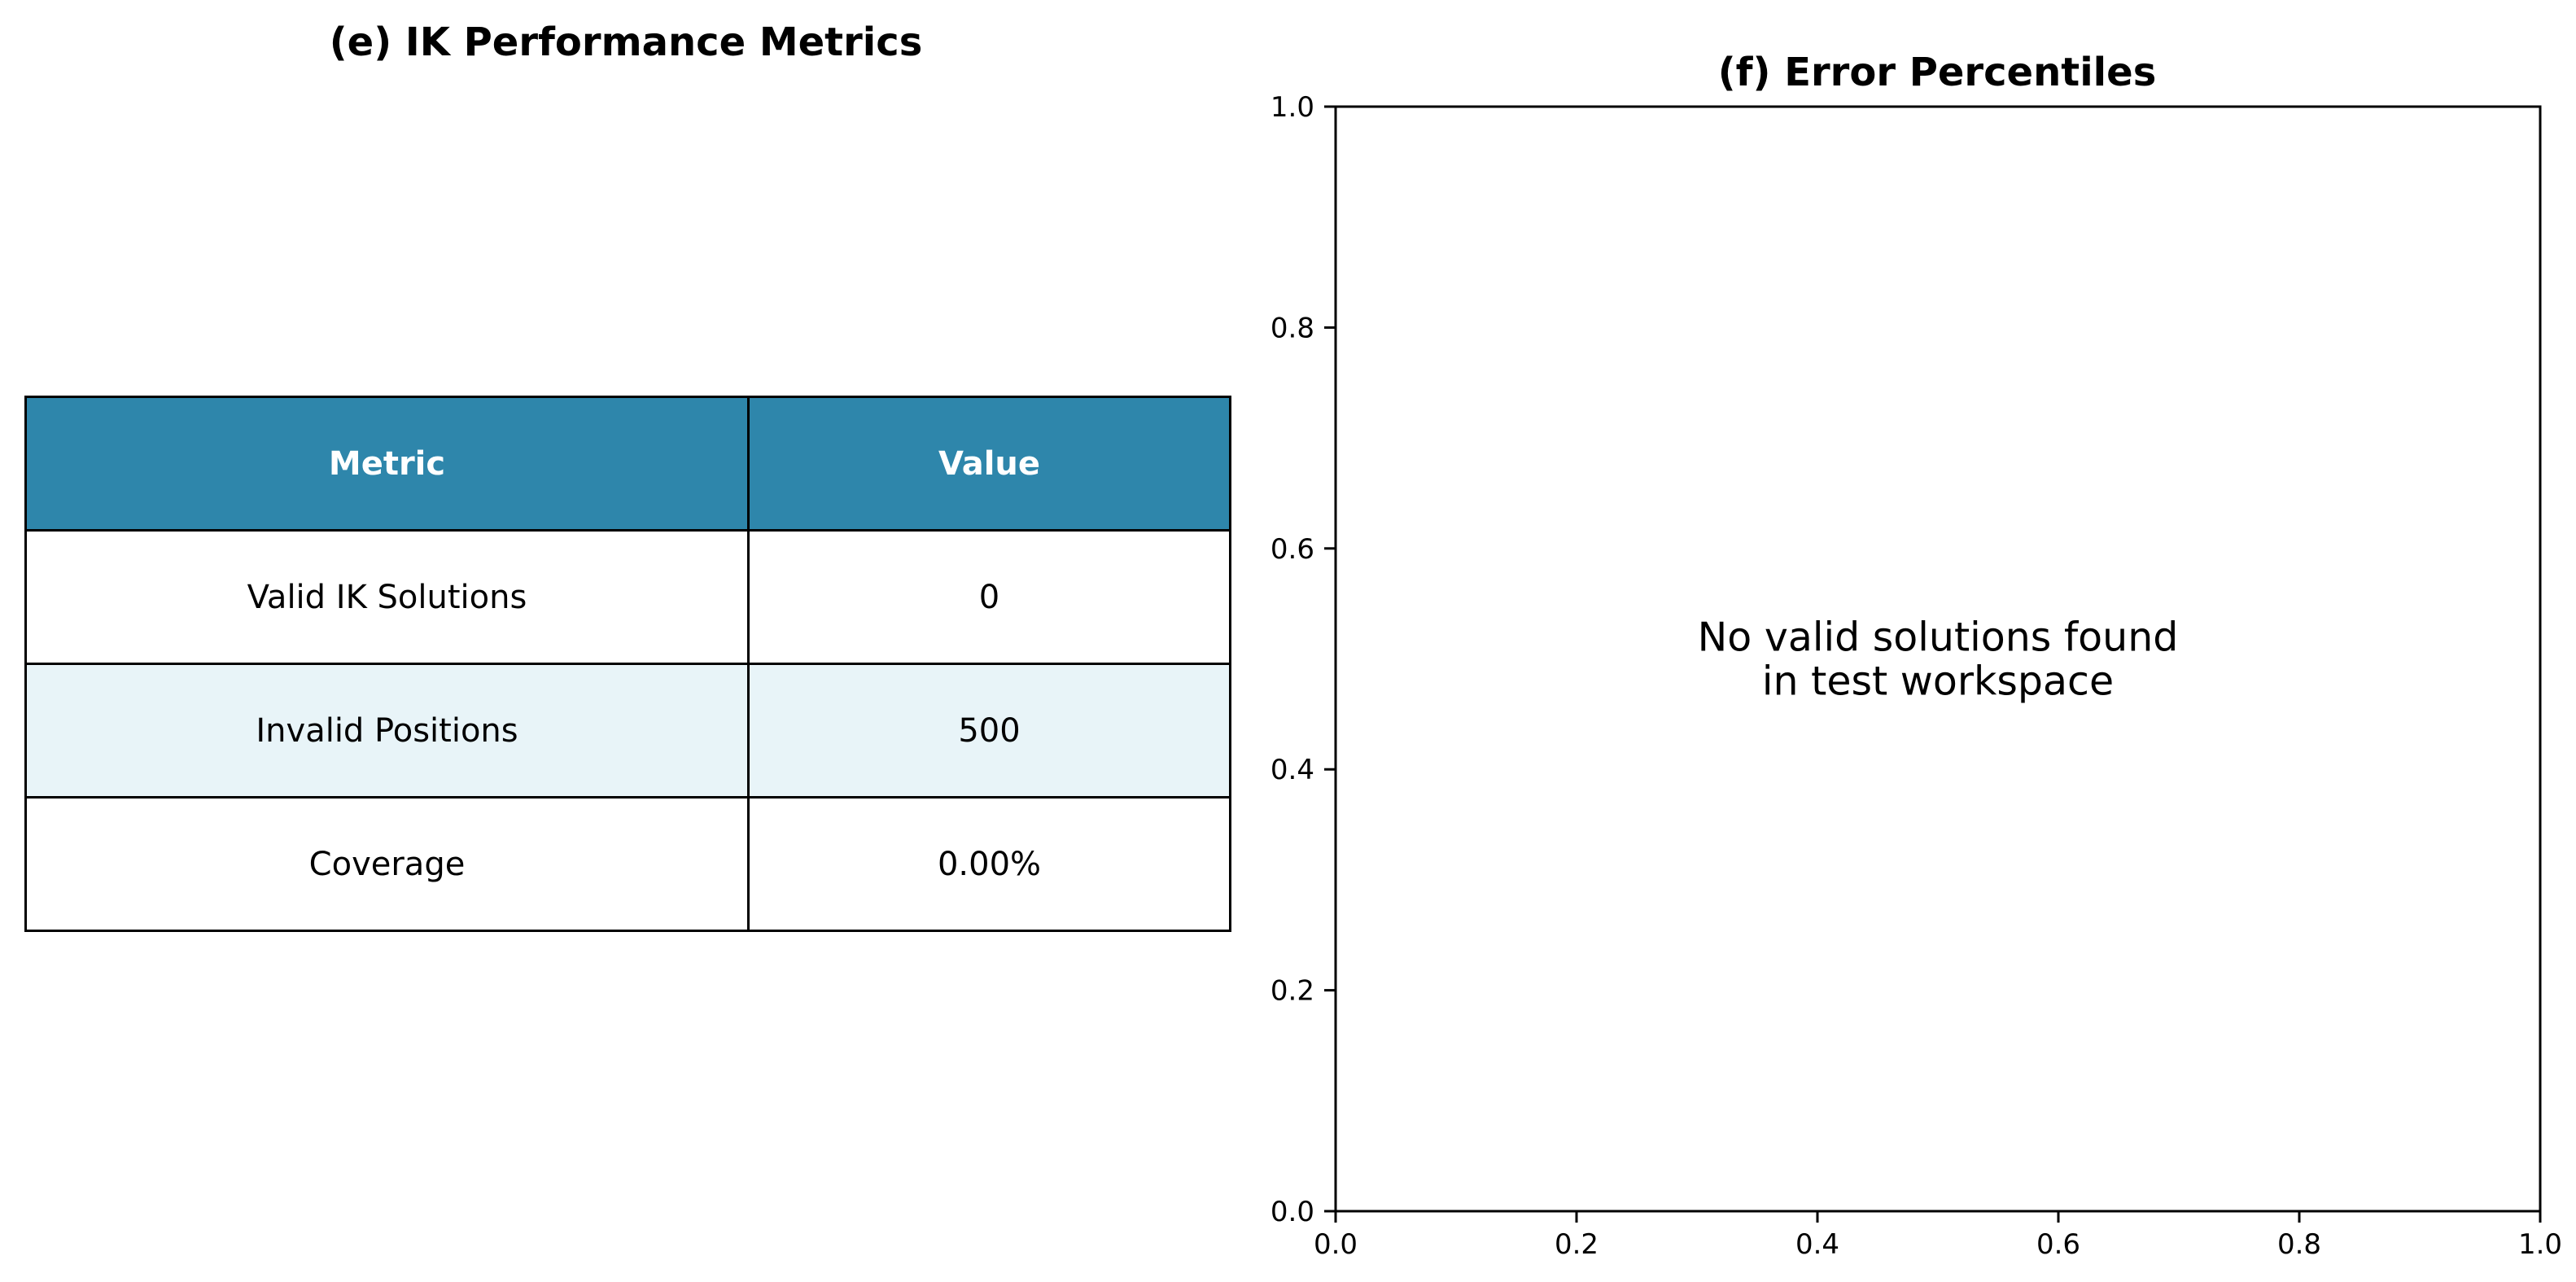  I want to click on x-tick-label: 0.0, so click(1336, 1244).